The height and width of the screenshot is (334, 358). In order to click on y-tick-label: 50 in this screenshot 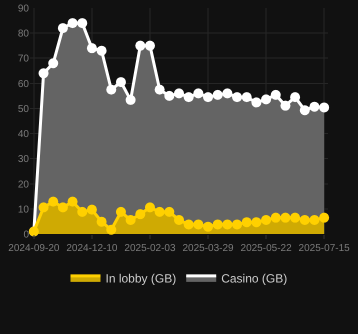, I will do `click(24, 109)`.